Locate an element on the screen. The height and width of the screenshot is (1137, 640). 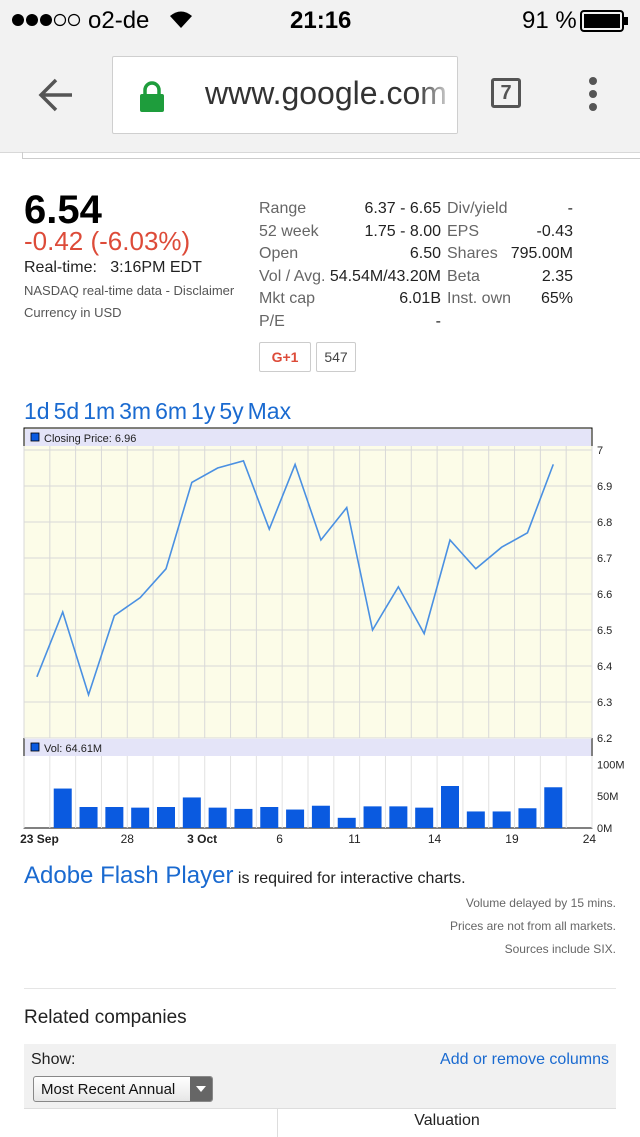
gplus-count: 547 is located at coordinates (336, 357).